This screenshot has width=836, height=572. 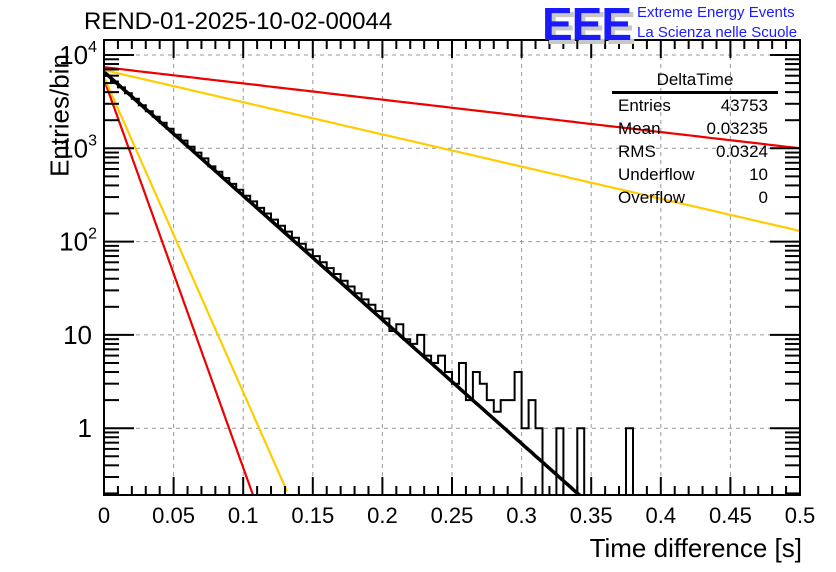 I want to click on y-axis-label: Entries/bin, so click(x=59, y=115).